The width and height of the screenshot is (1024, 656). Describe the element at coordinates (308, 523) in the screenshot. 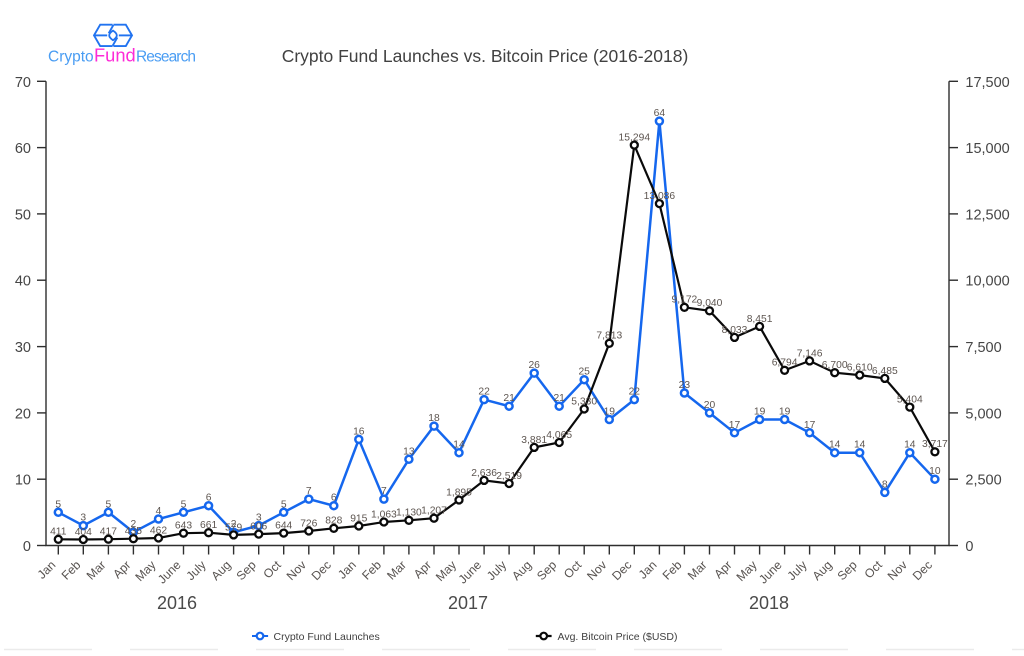

I see `svg-text: 726` at that location.